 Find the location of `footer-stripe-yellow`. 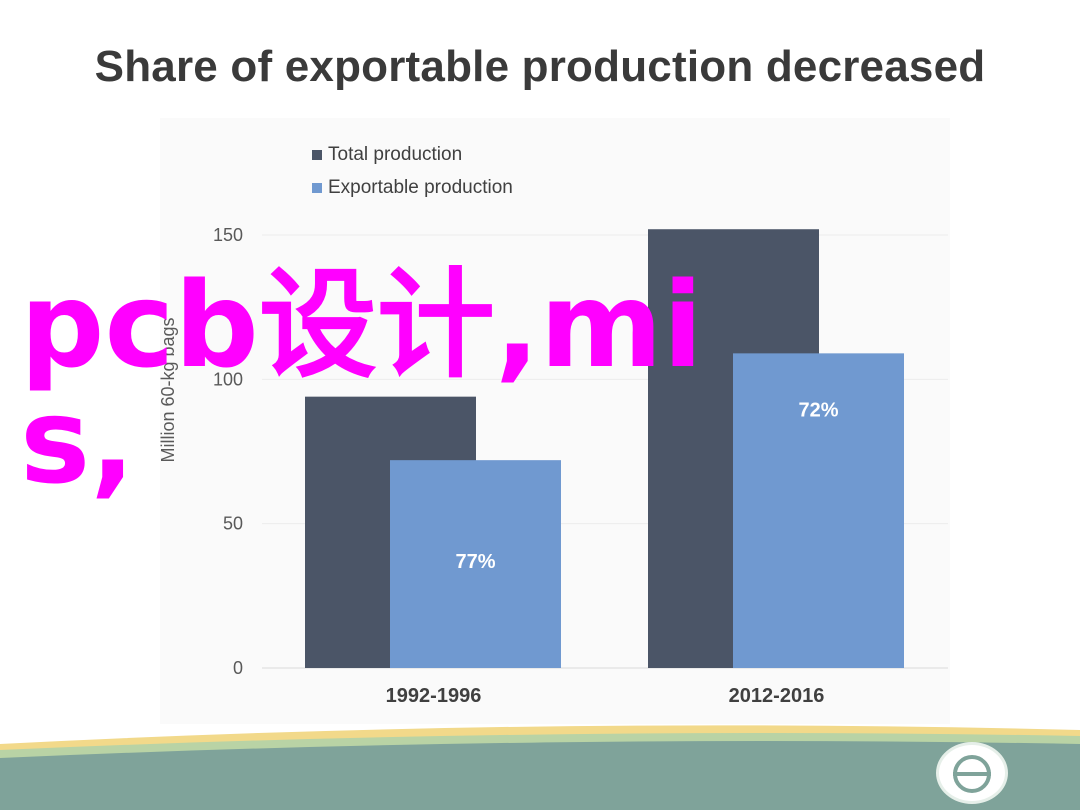

footer-stripe-yellow is located at coordinates (540, 739).